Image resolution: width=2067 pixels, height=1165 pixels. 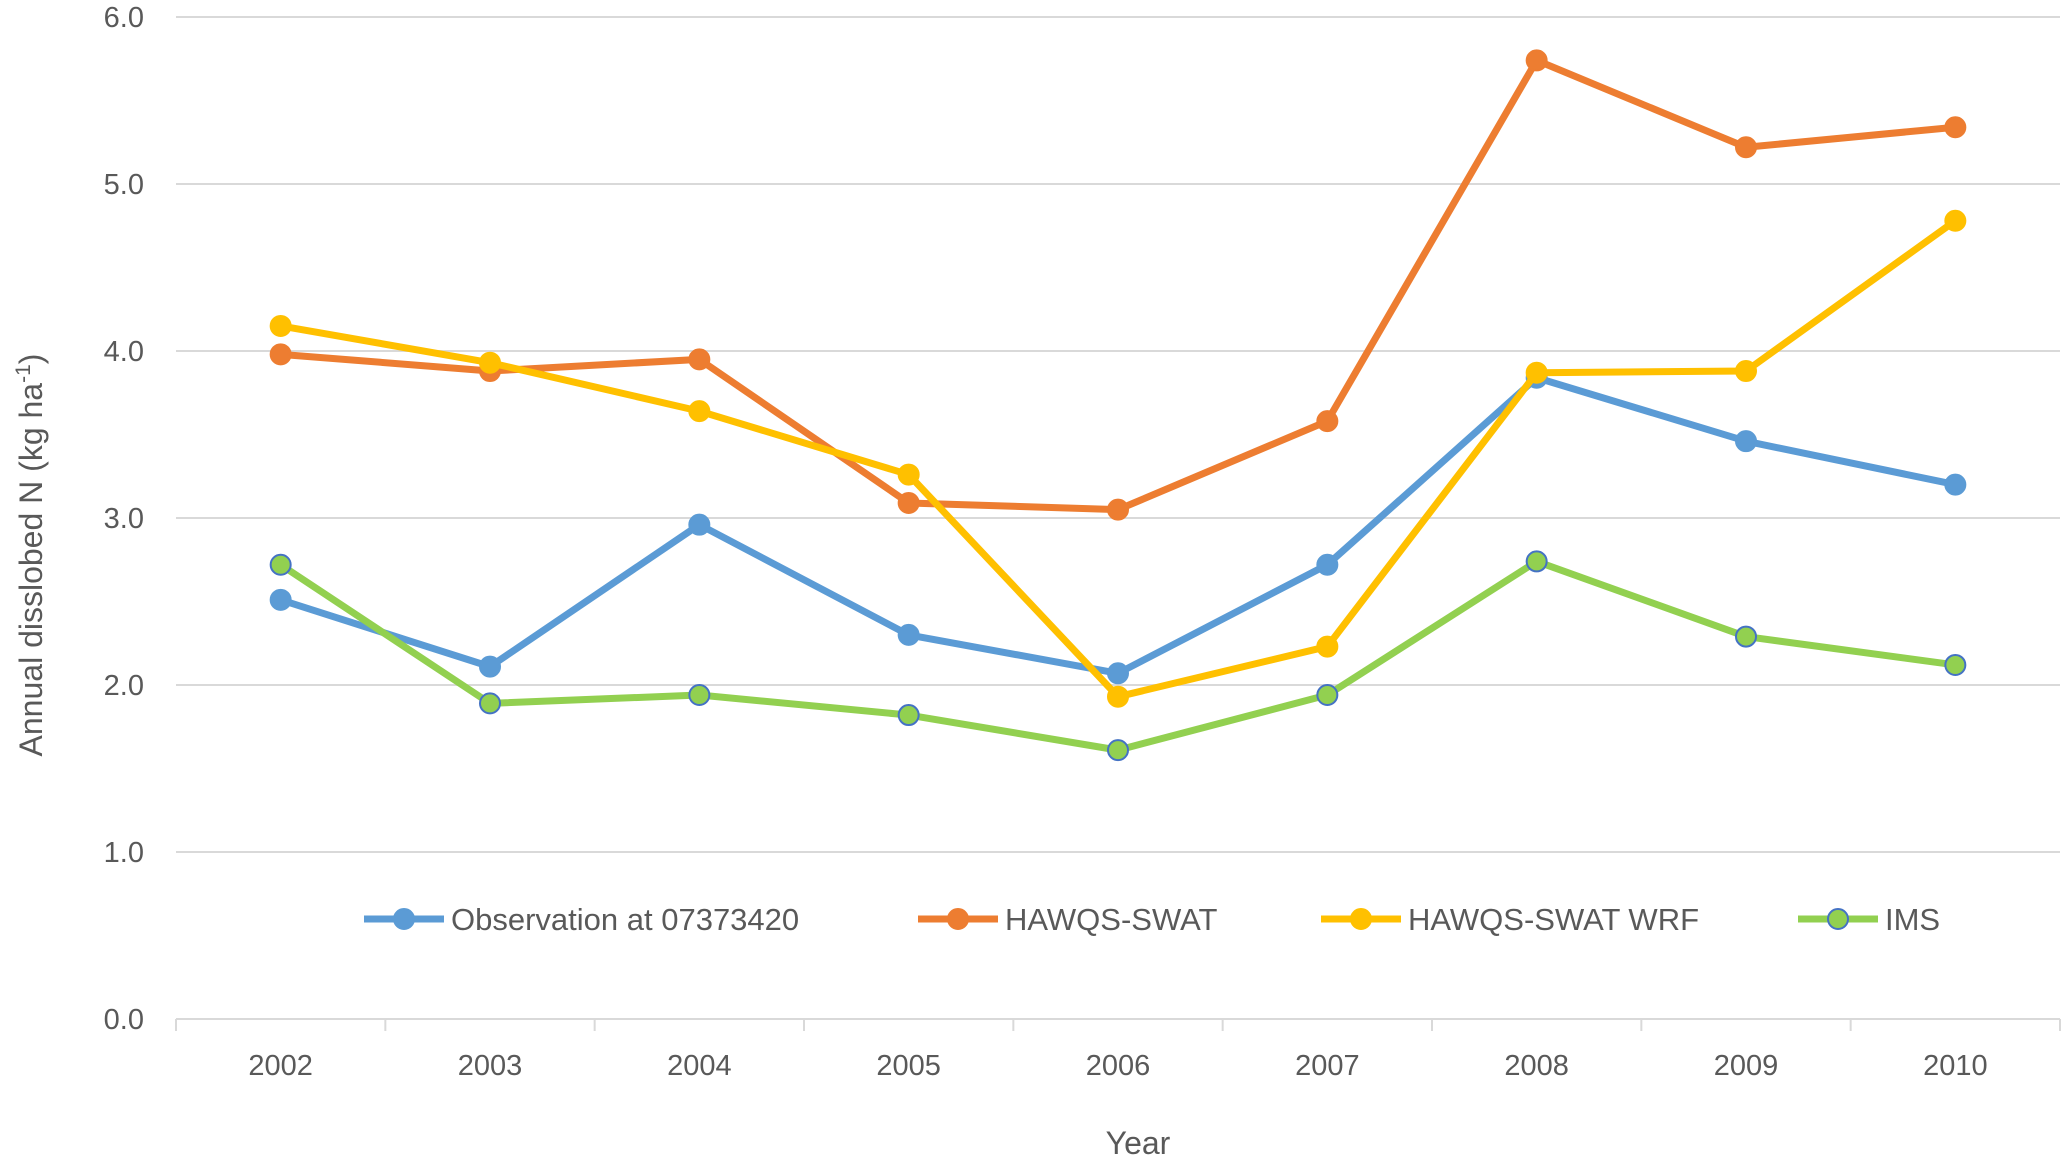 I want to click on legend-item: IMS, so click(x=1869, y=919).